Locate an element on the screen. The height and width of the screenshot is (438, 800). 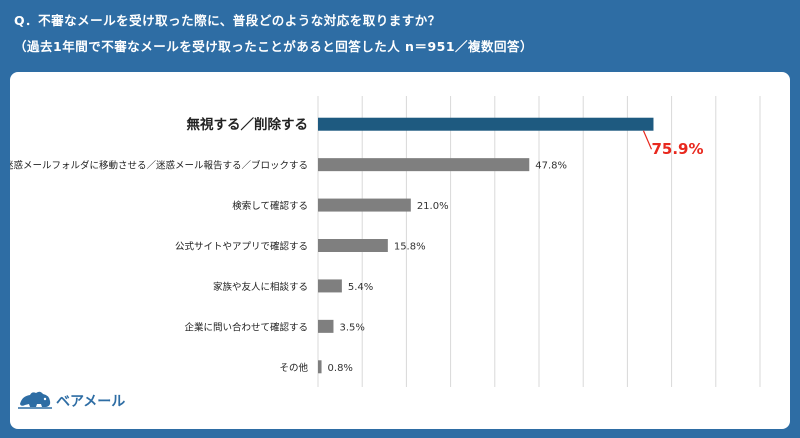
bear-icon is located at coordinates (35, 401).